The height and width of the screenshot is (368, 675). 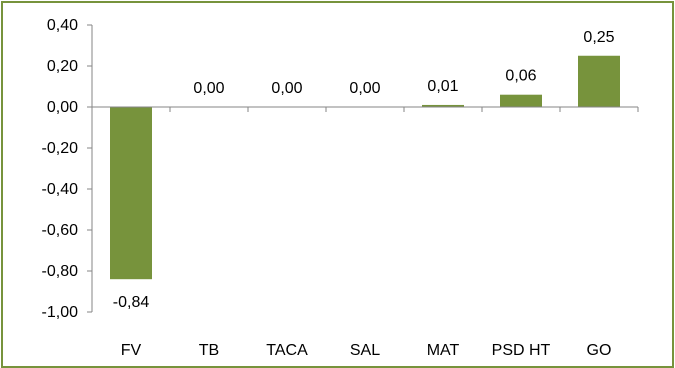 I want to click on x-tick-label: MAT, so click(x=443, y=350).